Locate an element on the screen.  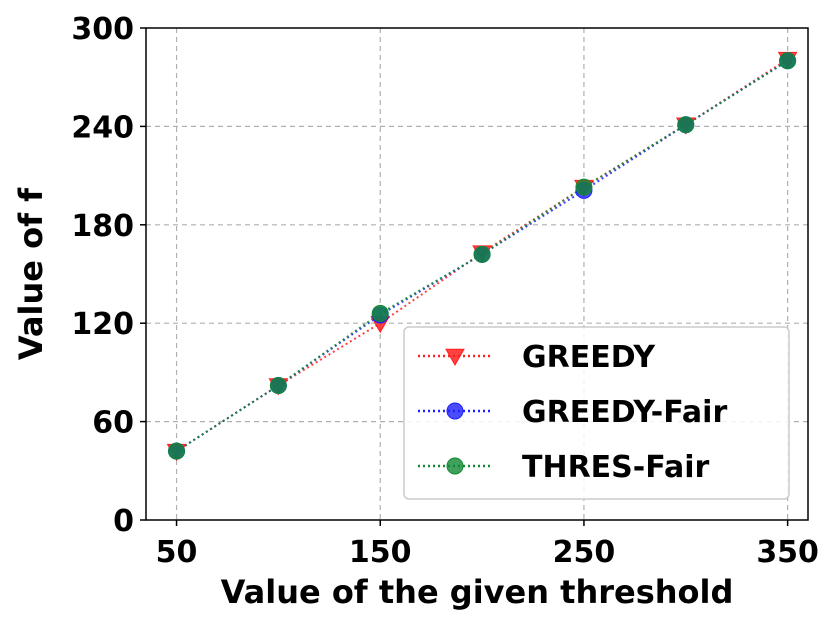
y-tick-label: 300 is located at coordinates (102, 29).